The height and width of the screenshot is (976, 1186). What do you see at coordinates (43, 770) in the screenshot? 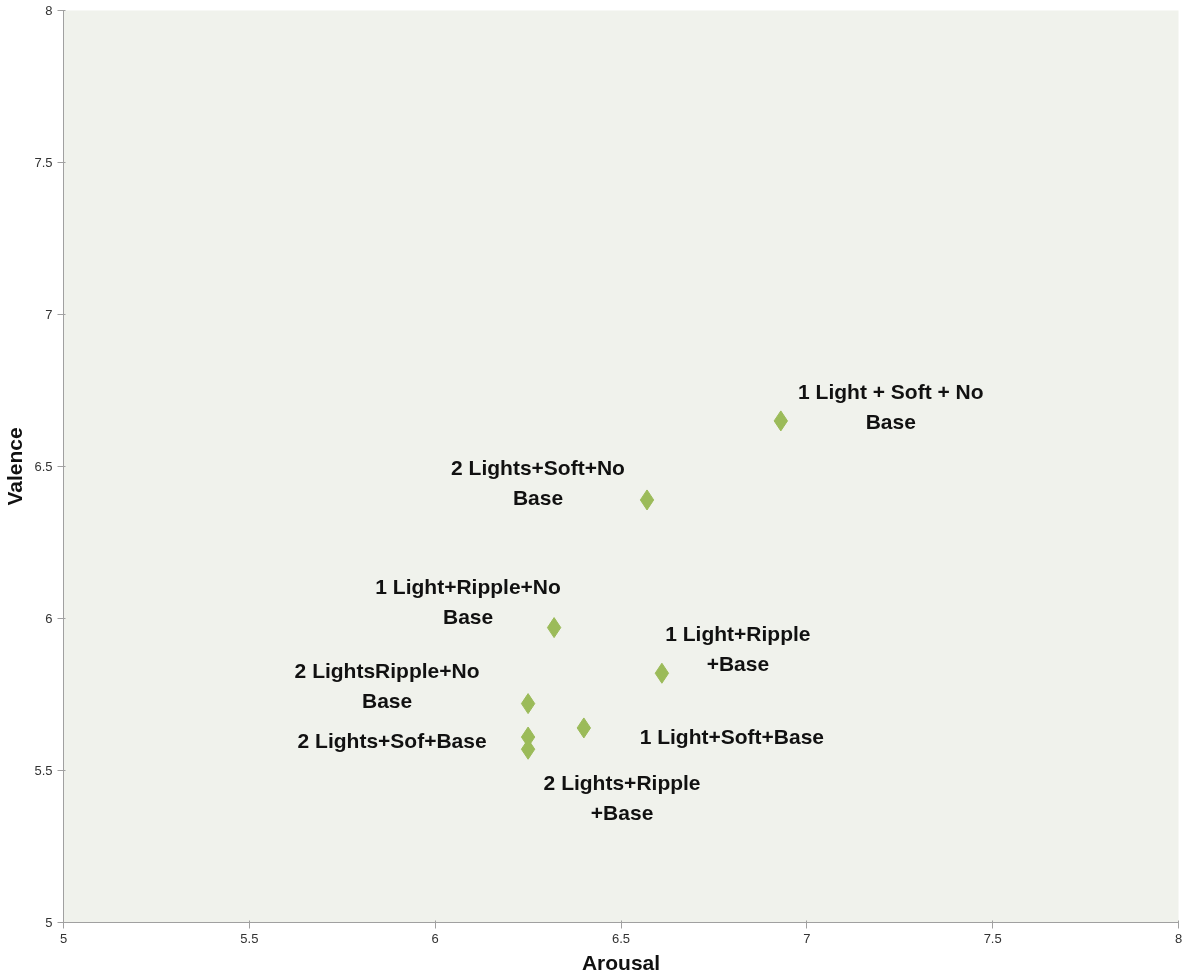
I see `y-tick-label: 5.5` at bounding box center [43, 770].